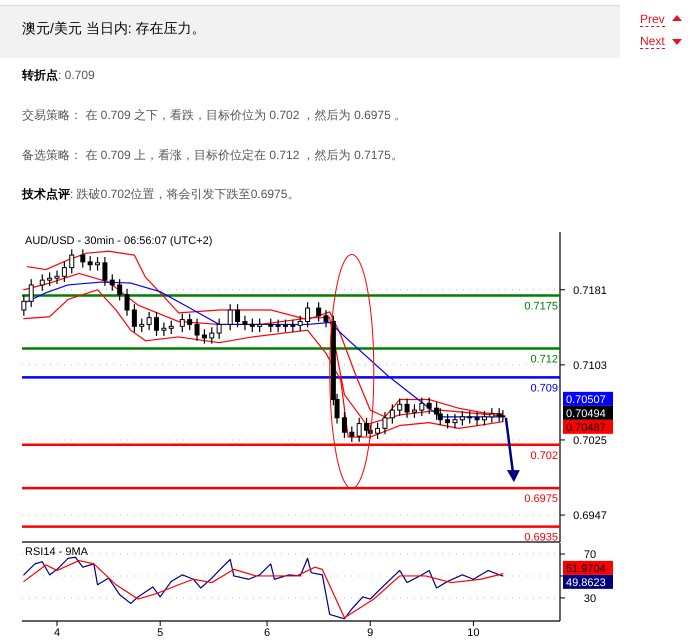 This screenshot has width=700, height=641. I want to click on text: 交易策略： 在 0.709 之下，看跌，目标价位为 0.702 ，然后为 0.6975 。, so click(214, 115).